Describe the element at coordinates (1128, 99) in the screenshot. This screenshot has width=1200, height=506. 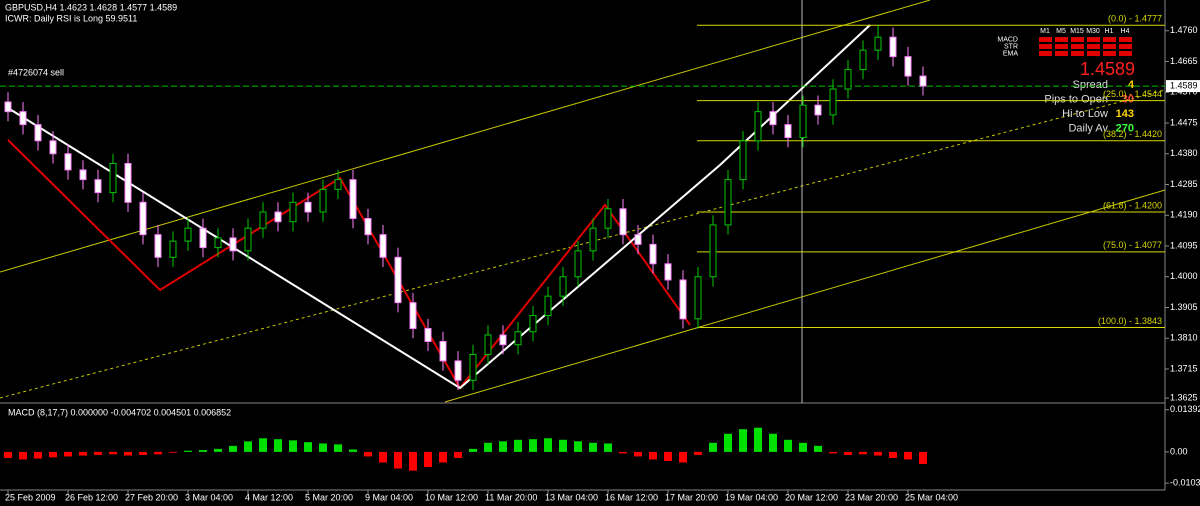
I see `info-value: 30` at that location.